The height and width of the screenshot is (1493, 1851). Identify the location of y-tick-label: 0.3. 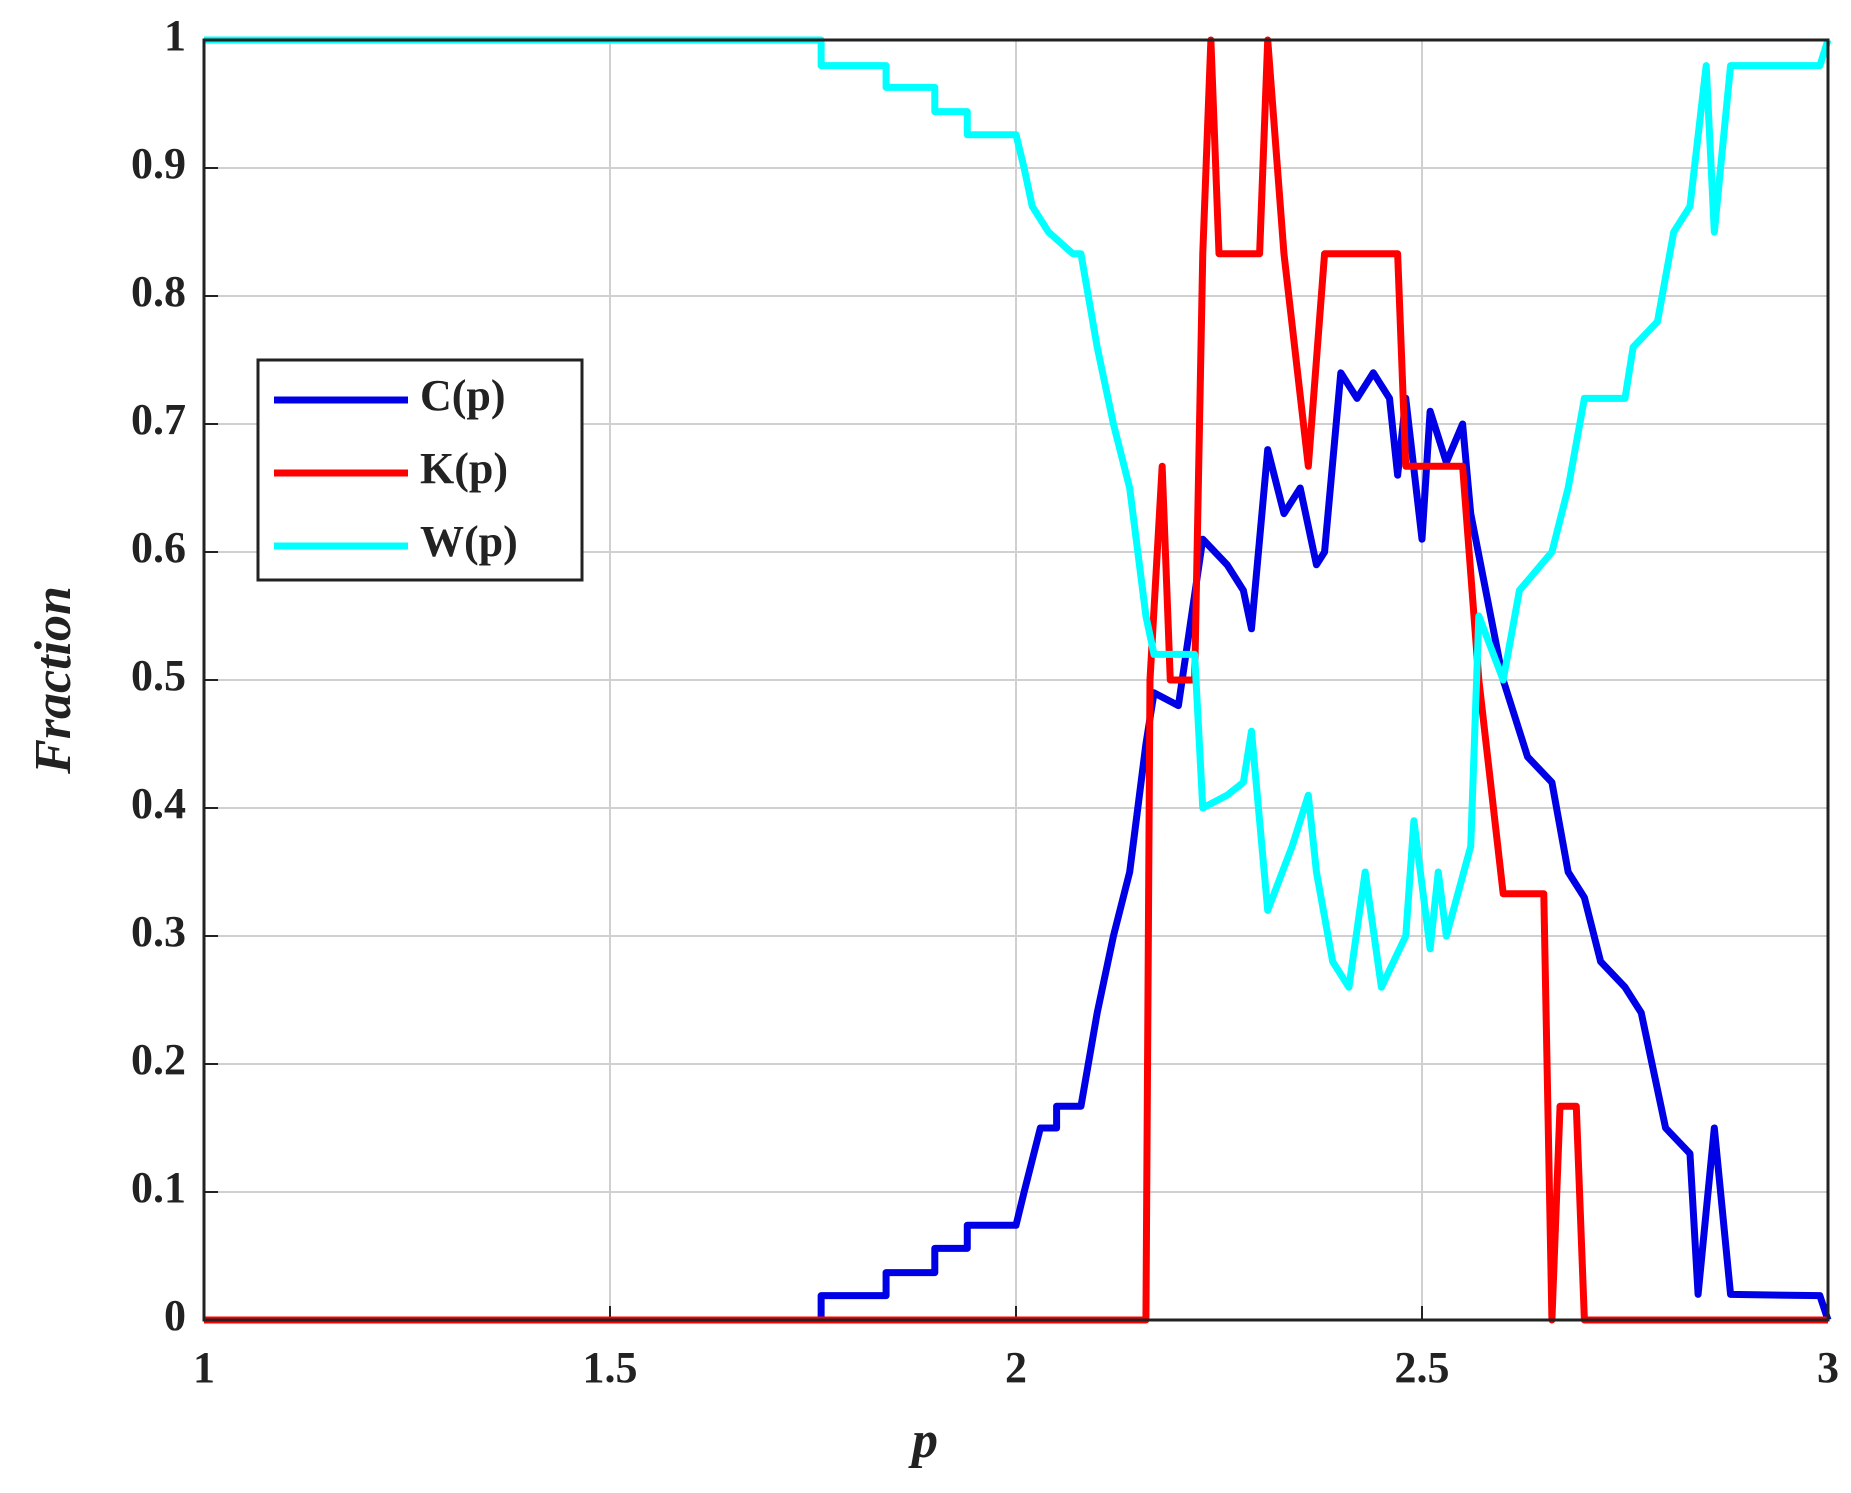
(158, 931).